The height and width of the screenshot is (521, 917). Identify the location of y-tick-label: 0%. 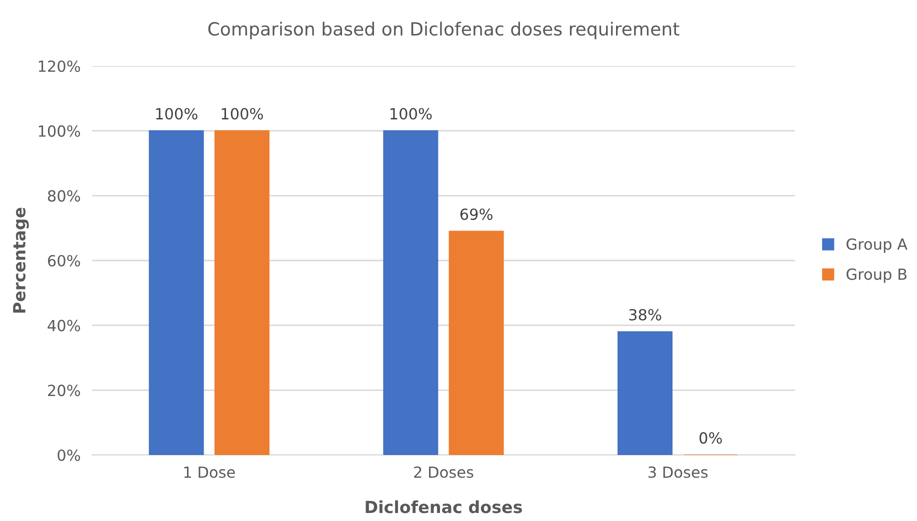
(69, 455).